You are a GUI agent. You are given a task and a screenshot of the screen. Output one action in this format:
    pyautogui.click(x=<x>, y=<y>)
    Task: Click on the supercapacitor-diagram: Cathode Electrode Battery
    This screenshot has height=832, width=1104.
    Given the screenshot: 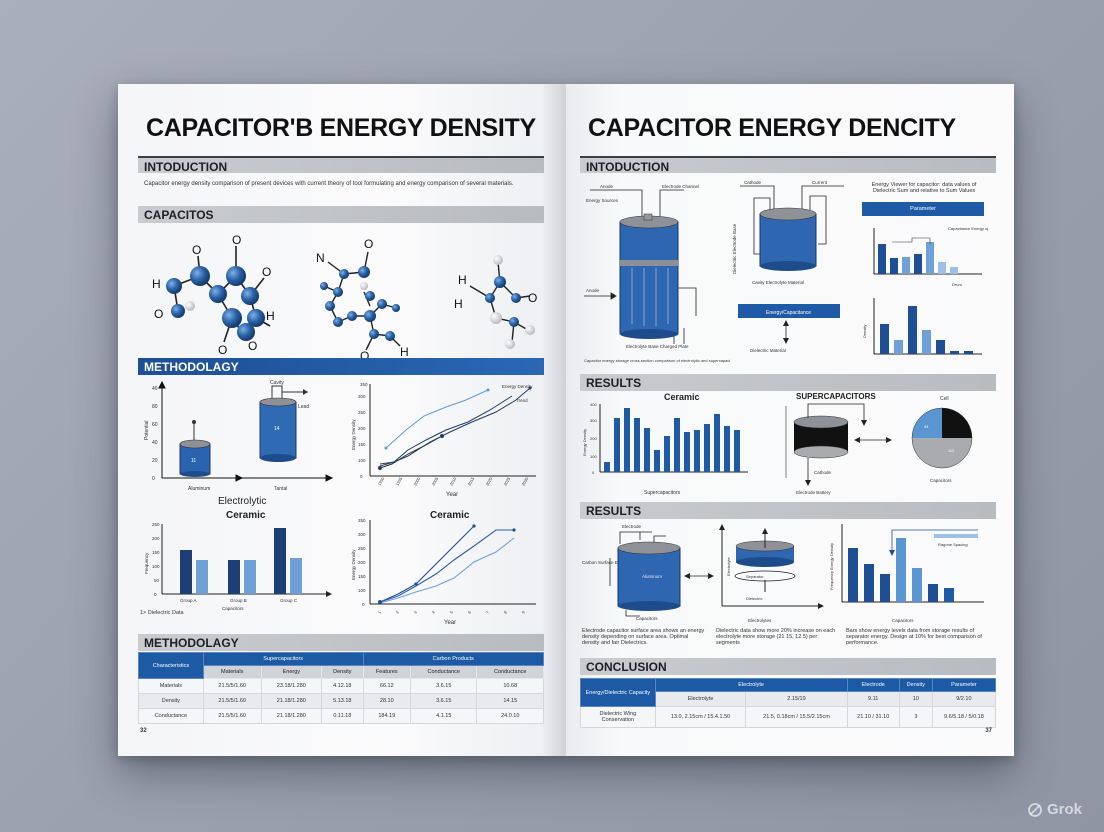 What is the action you would take?
    pyautogui.click(x=838, y=449)
    